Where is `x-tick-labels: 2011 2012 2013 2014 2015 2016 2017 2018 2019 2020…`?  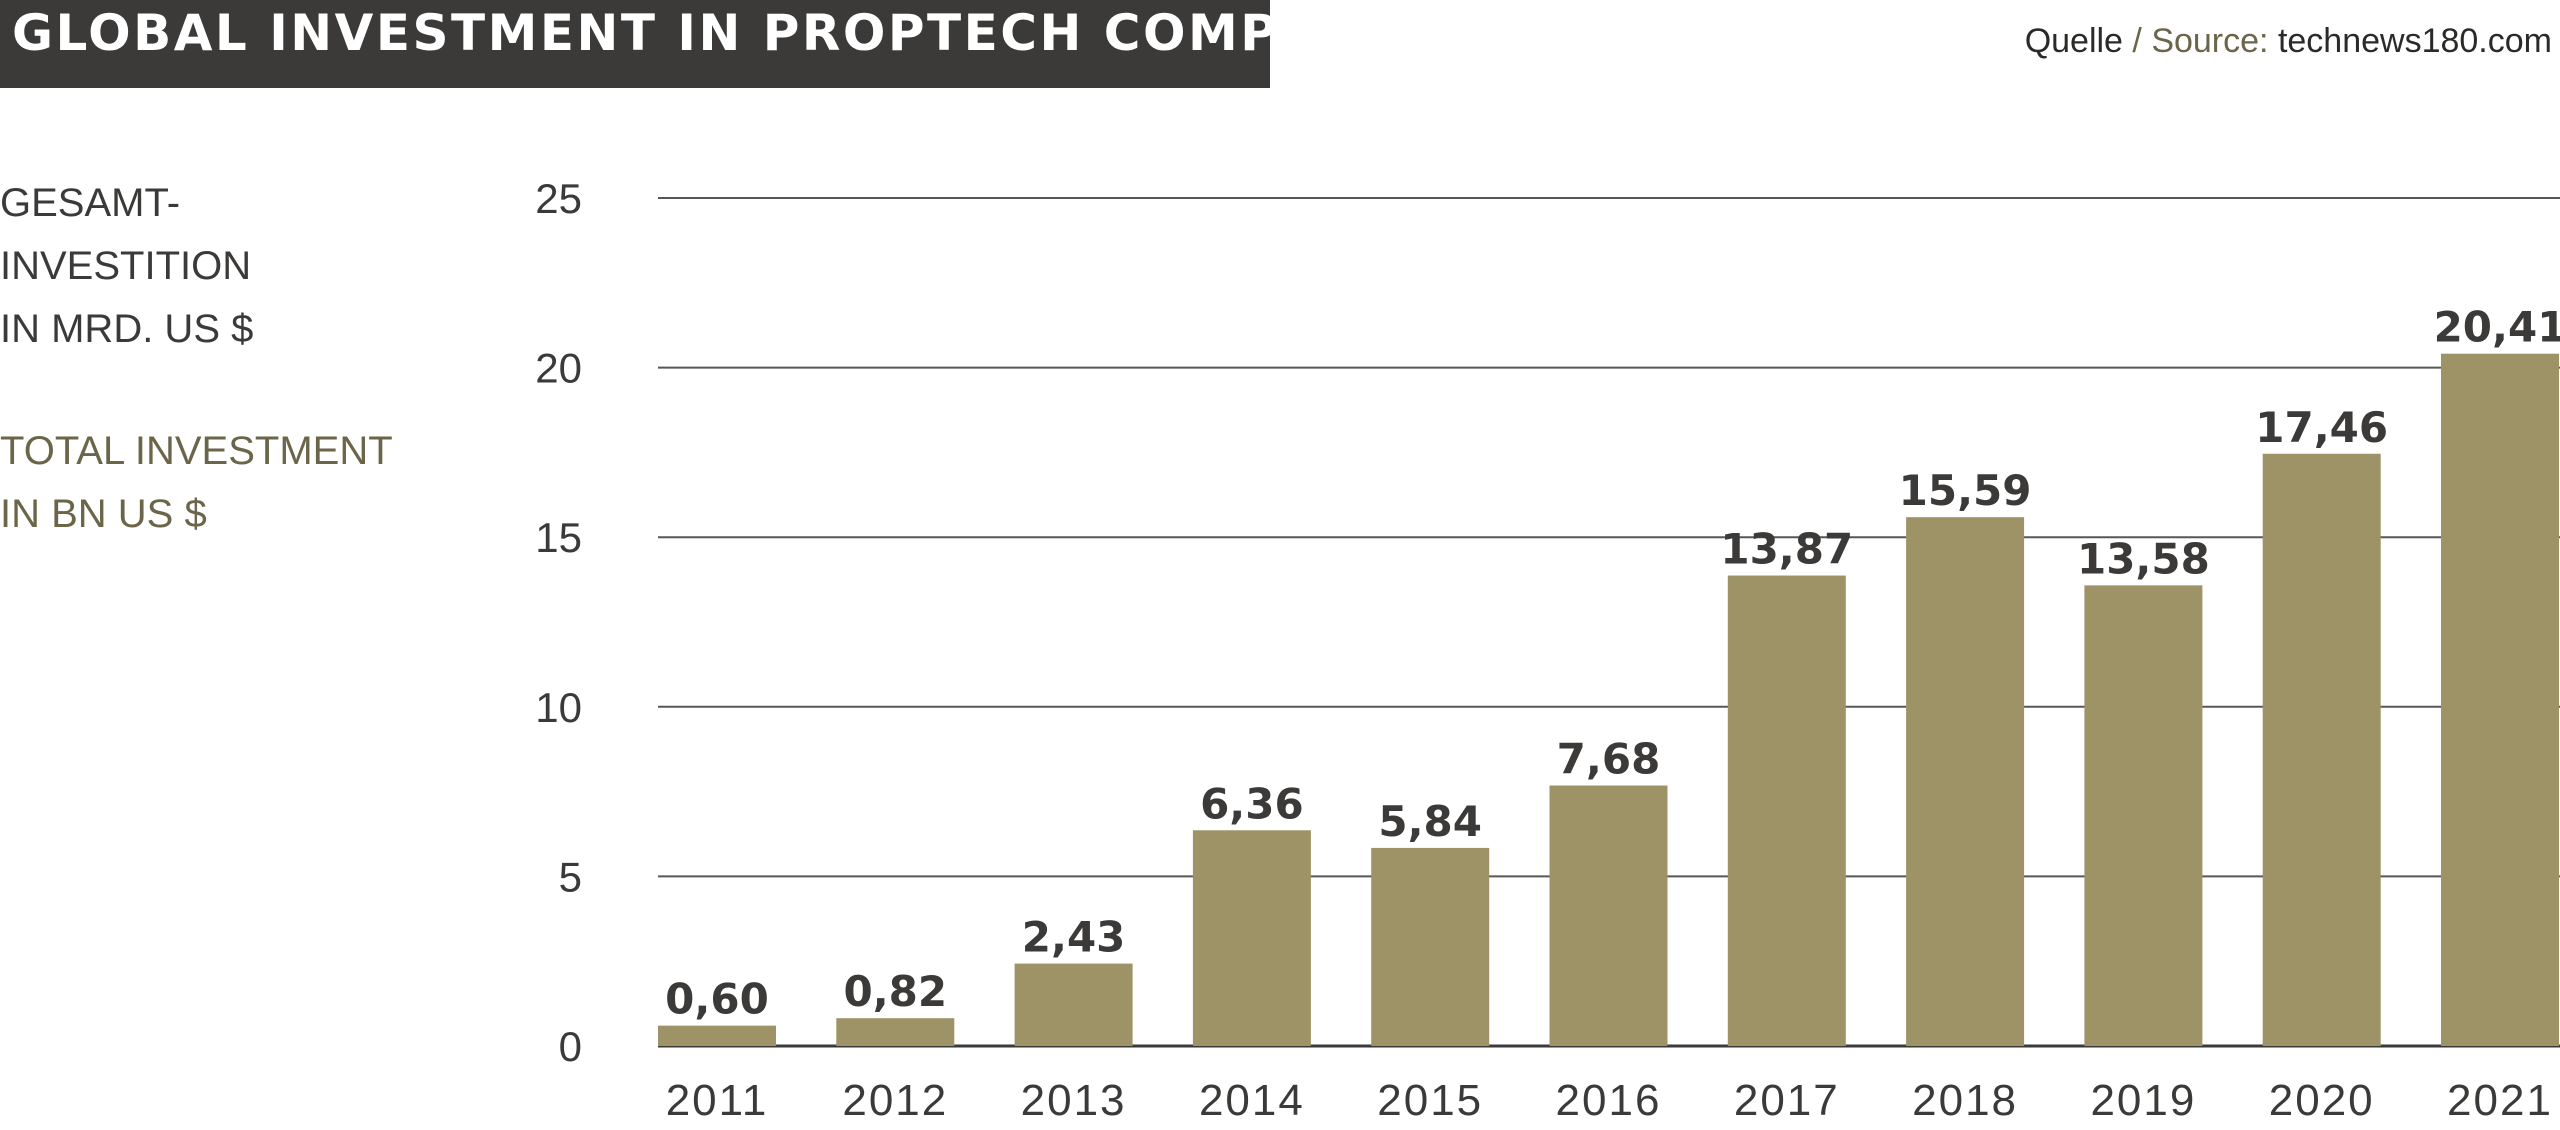
x-tick-labels: 2011 2012 2013 2014 2015 2016 2017 2018 2019 2020… is located at coordinates (1609, 1100).